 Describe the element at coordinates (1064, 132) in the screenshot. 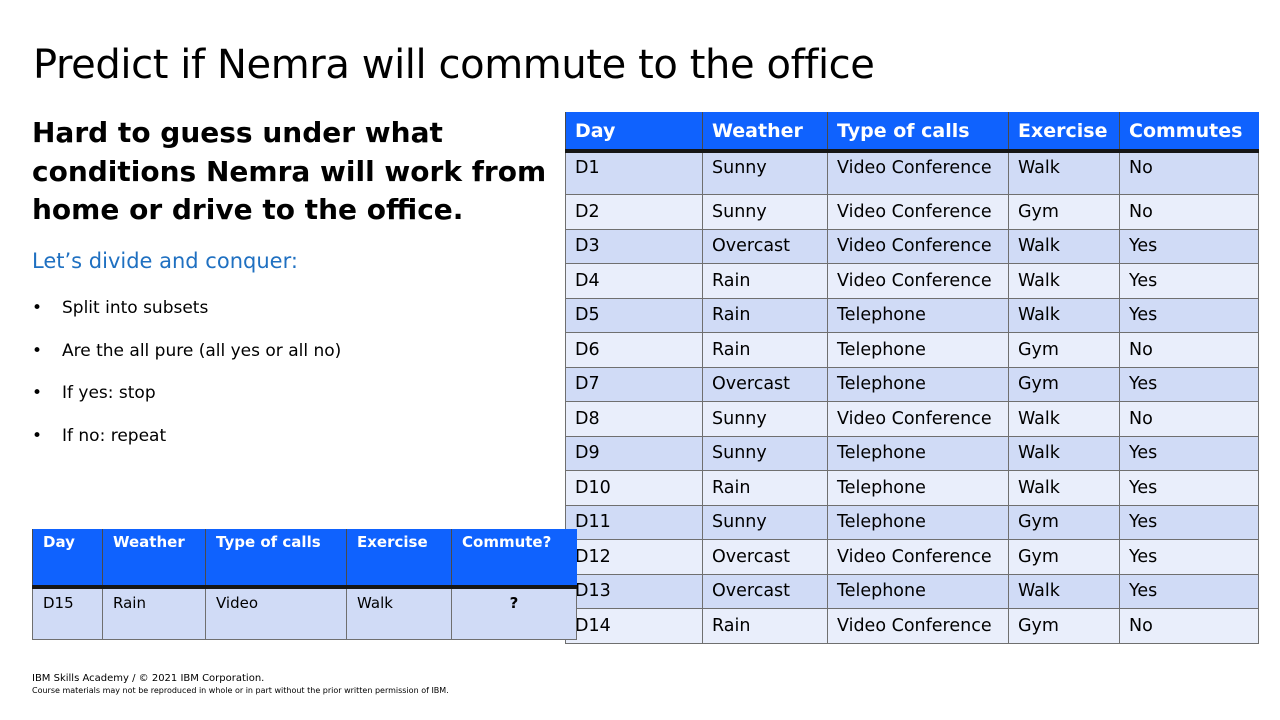

I see `header-exercise: Exercise` at that location.